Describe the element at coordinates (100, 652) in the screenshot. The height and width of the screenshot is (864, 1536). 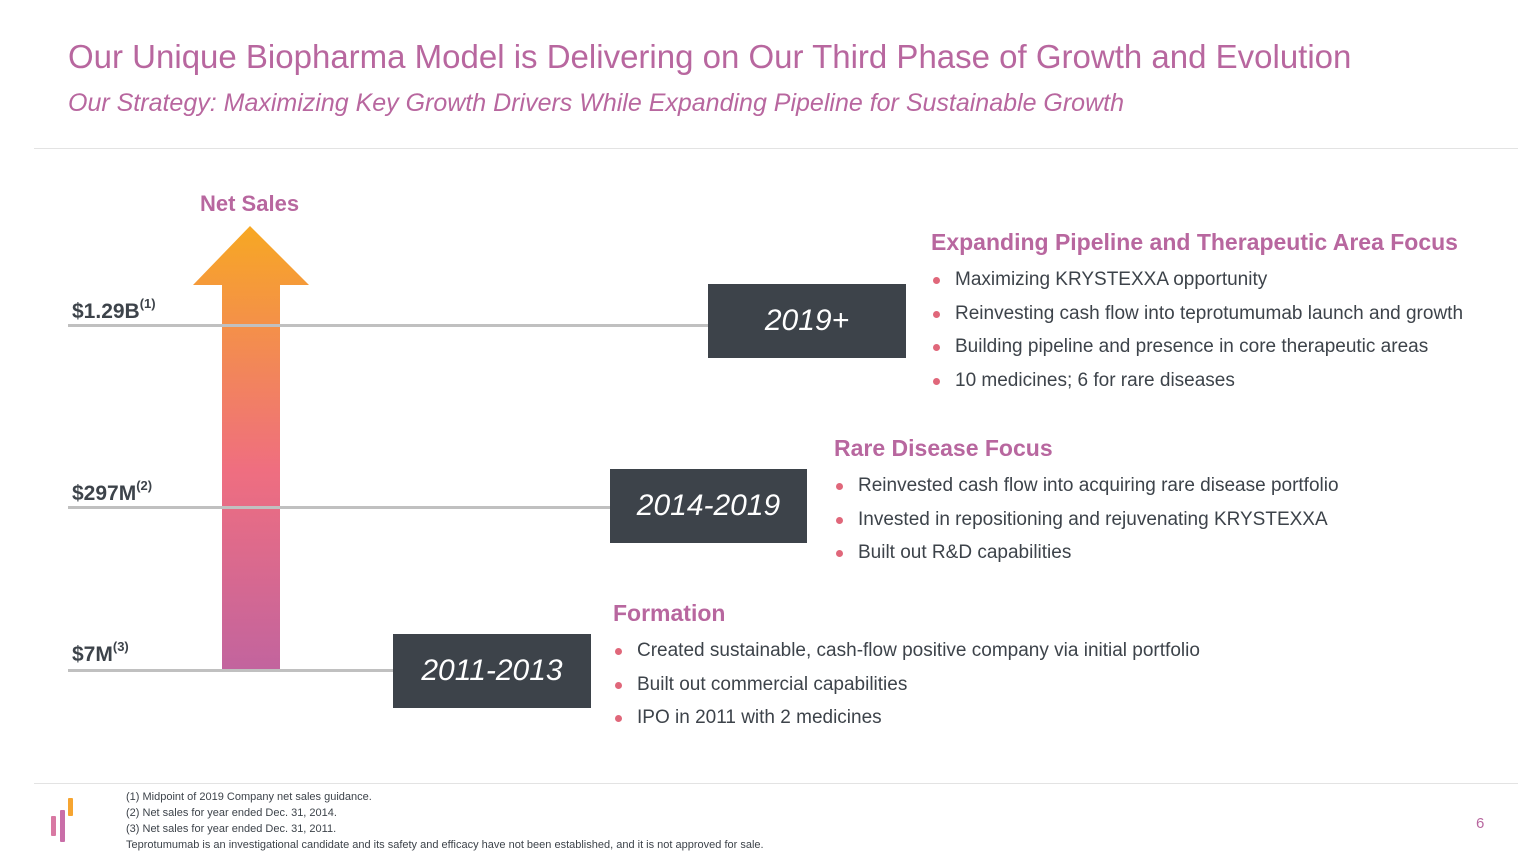
I see `level-label-3: $7M(3)` at that location.